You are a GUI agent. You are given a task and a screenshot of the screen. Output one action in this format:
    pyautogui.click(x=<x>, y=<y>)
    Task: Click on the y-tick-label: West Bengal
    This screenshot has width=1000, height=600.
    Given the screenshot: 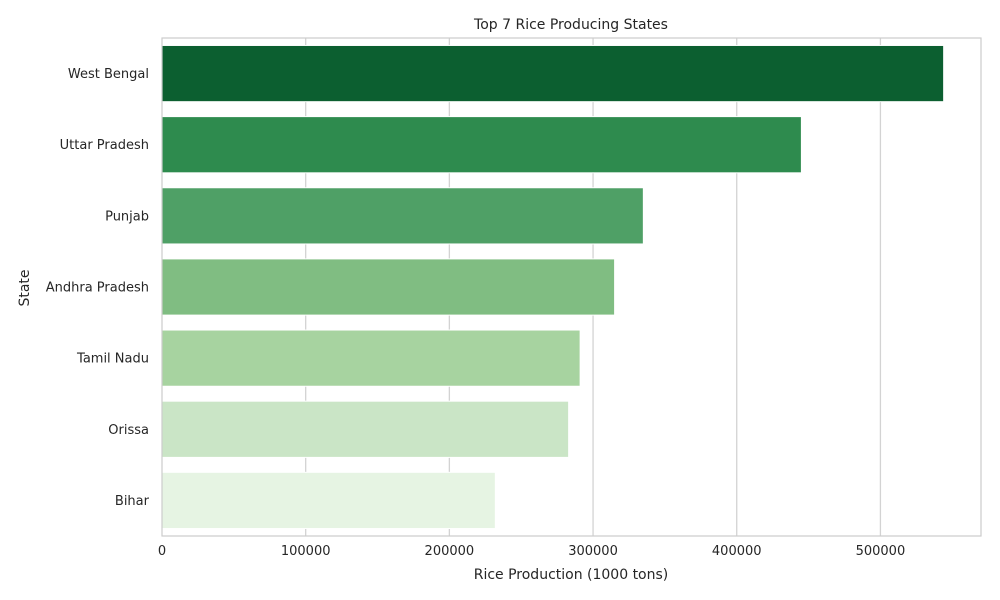 What is the action you would take?
    pyautogui.click(x=108, y=74)
    